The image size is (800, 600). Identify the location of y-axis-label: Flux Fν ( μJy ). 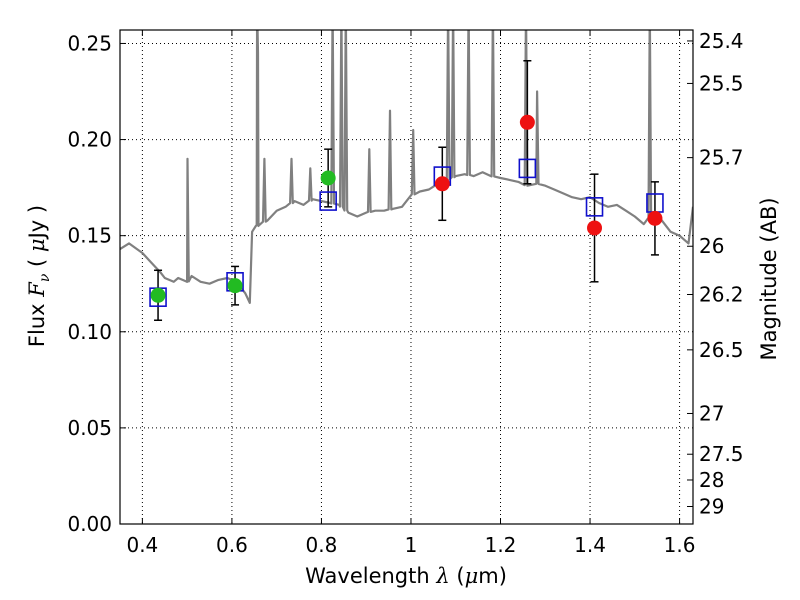
(39, 276).